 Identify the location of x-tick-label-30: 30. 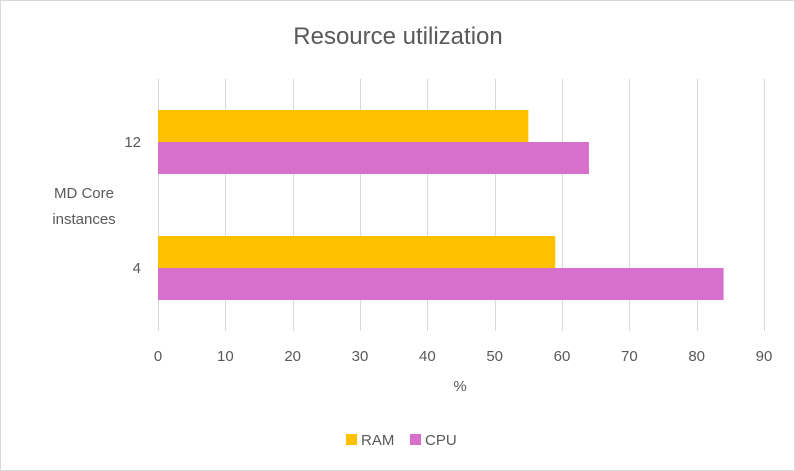
(360, 356).